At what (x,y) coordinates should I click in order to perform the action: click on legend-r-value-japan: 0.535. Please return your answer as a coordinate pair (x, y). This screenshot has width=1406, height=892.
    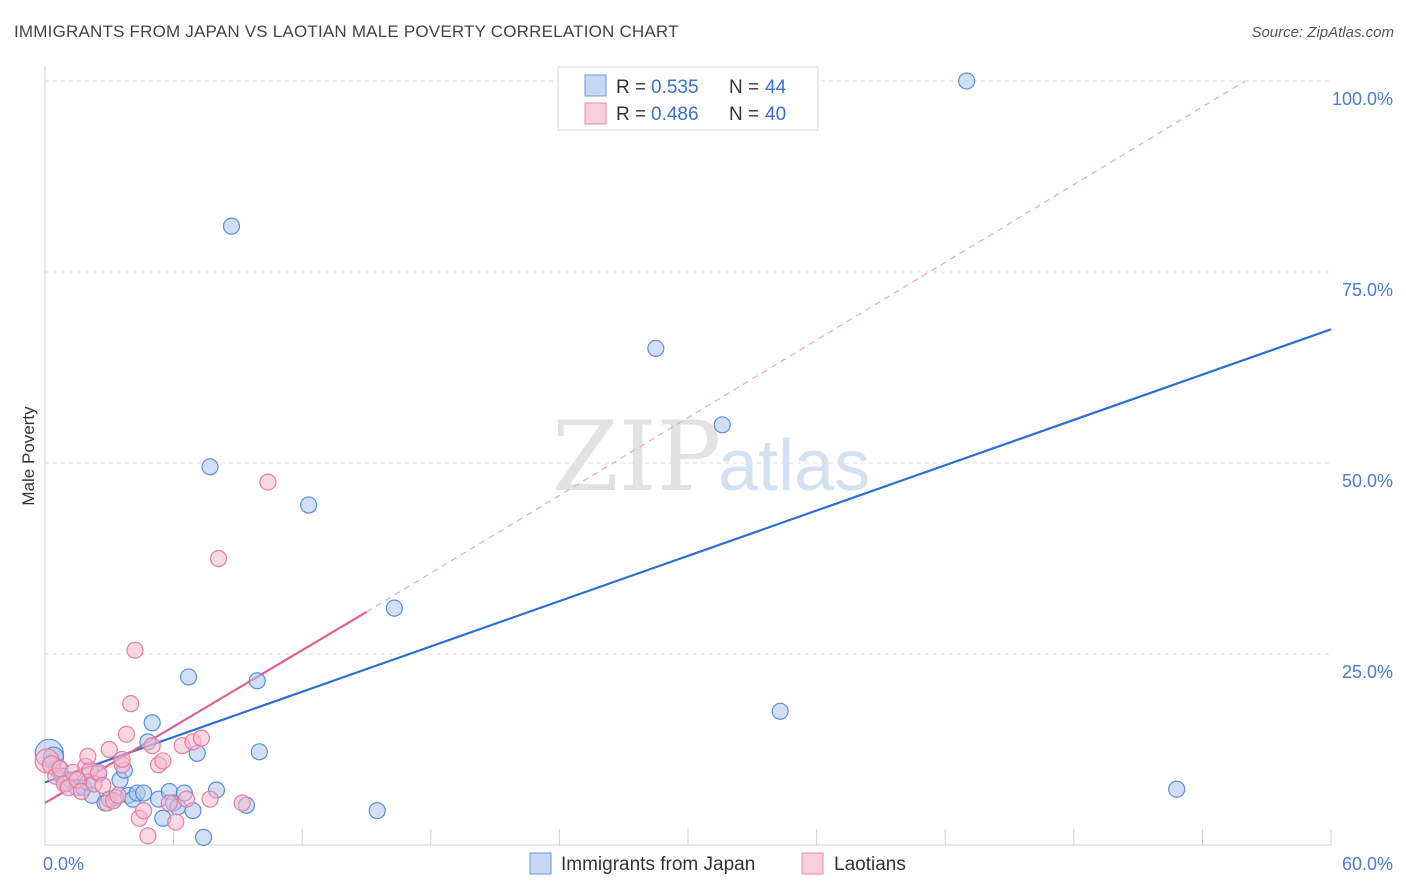
    Looking at the image, I should click on (675, 87).